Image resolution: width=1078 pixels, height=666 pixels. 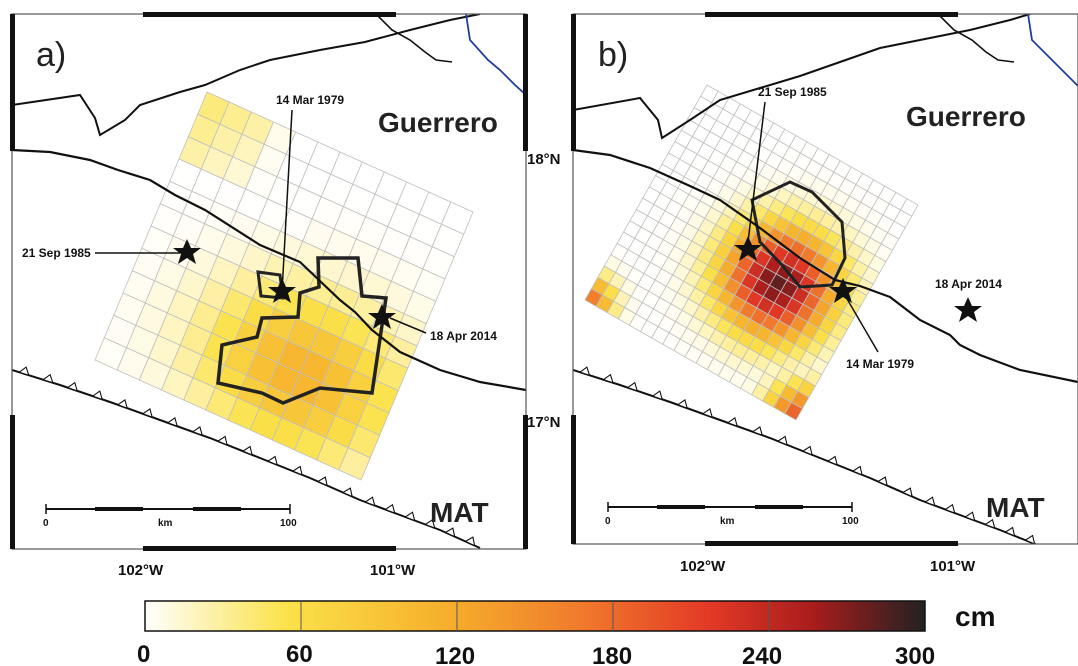 I want to click on star-1985-a, so click(x=187, y=251).